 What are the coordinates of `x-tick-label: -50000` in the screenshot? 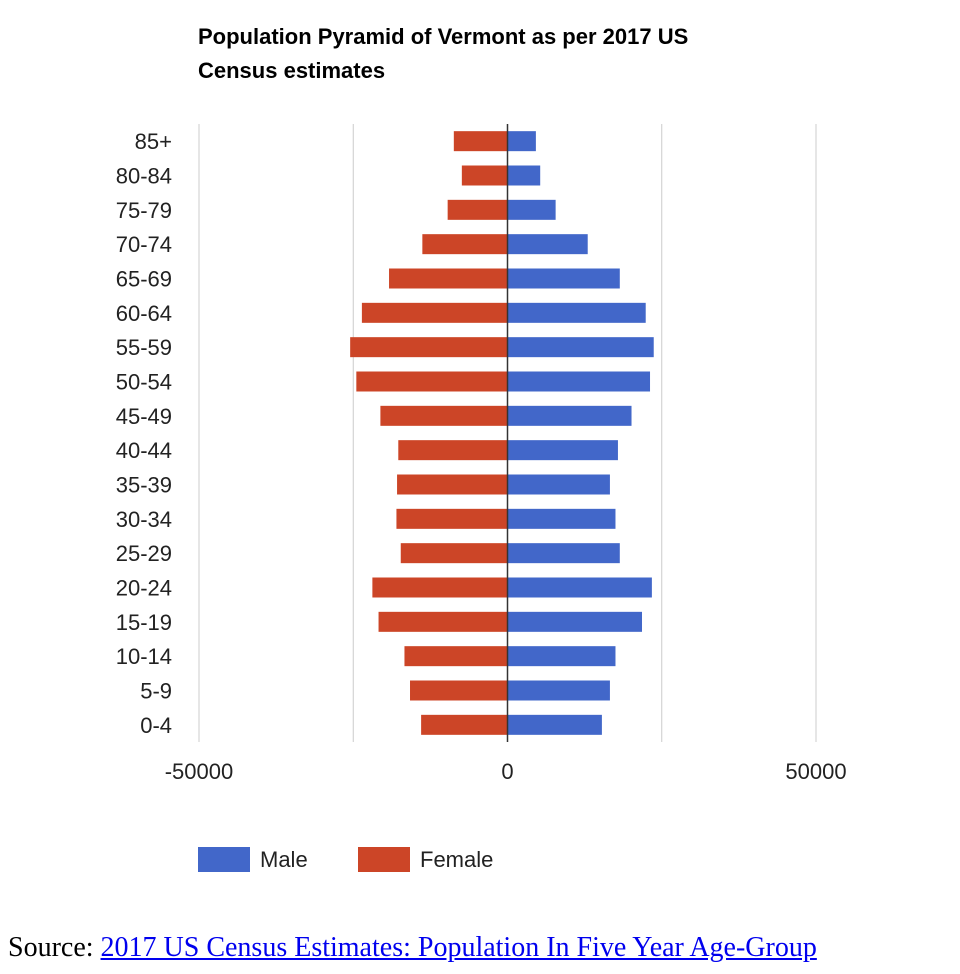 It's located at (199, 771).